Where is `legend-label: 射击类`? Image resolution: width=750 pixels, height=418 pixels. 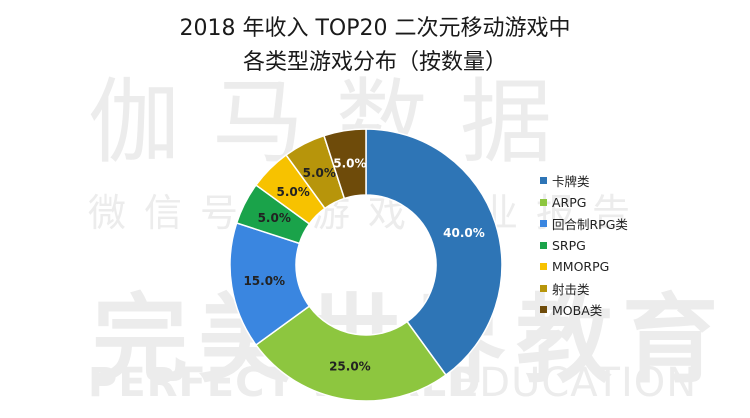 legend-label: 射击类 is located at coordinates (571, 289).